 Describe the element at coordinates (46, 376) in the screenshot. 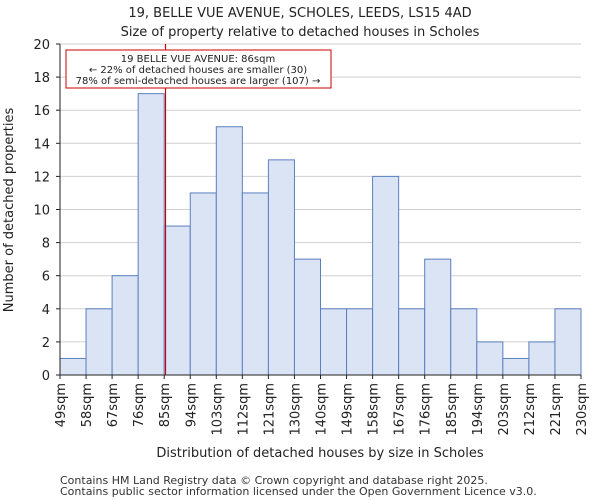

I see `y-tick-label: 0` at that location.